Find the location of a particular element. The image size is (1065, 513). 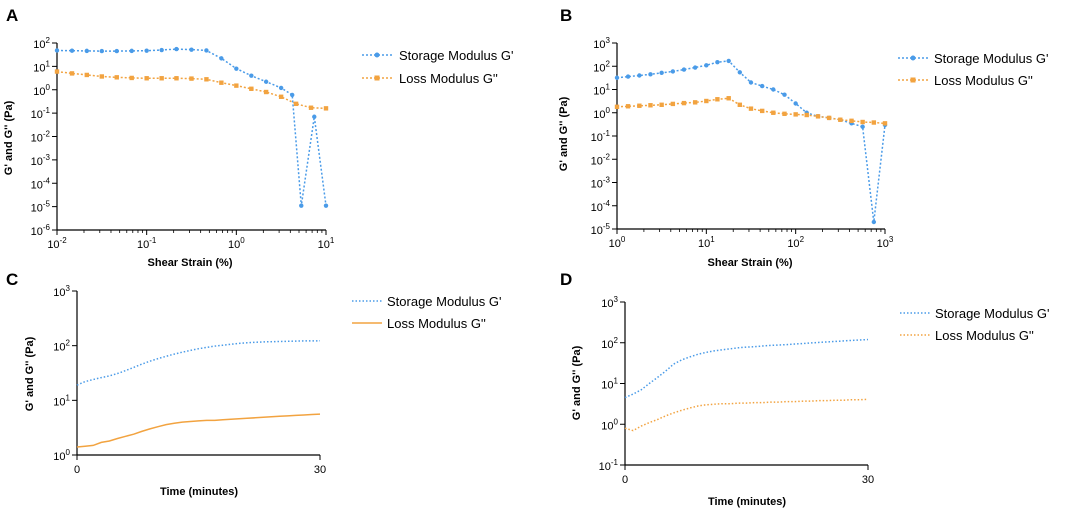

x-tick-label-b-1-exp: 1 is located at coordinates (712, 239).